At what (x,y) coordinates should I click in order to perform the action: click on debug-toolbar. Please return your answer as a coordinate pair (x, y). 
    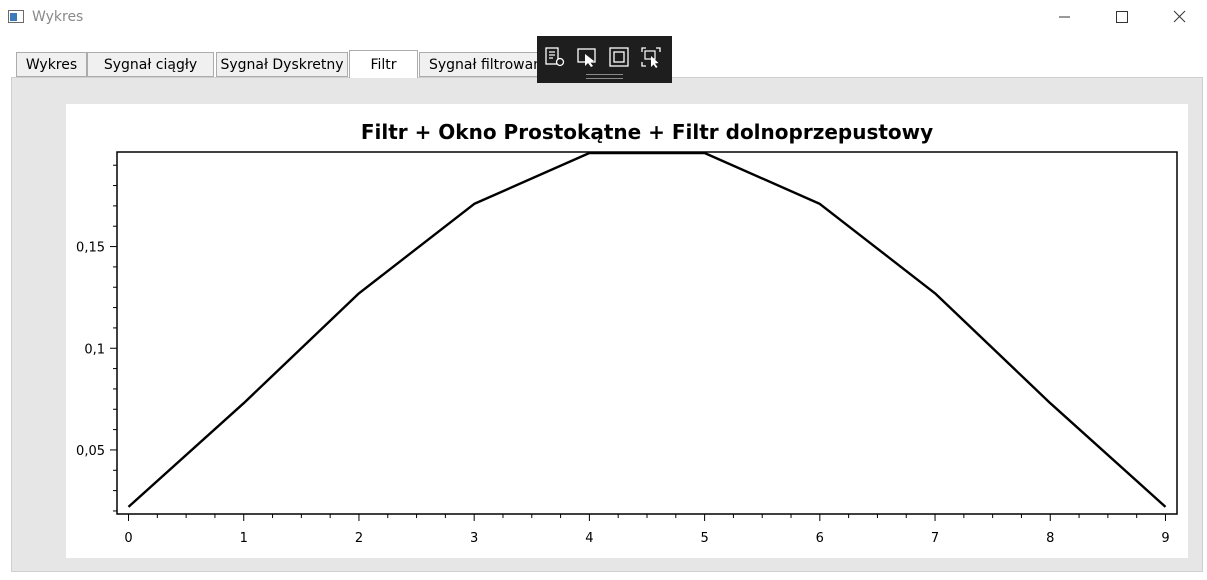
    Looking at the image, I should click on (604, 59).